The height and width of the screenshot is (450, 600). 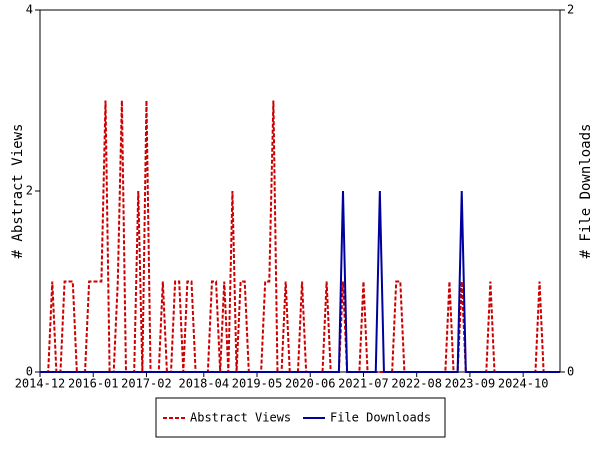 I want to click on x-tick-label: 2022-08, so click(x=416, y=384).